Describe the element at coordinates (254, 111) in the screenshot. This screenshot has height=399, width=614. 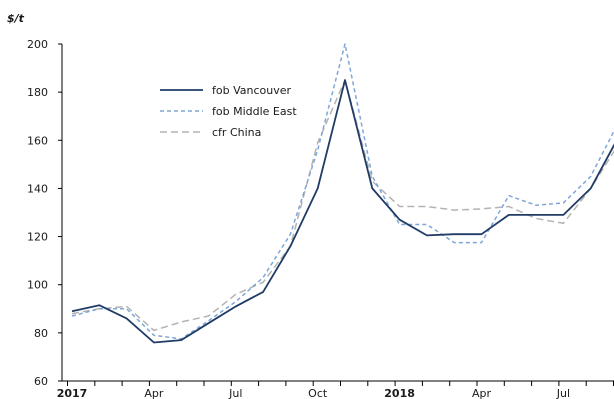
I see `legend-label: fob Middle East` at that location.